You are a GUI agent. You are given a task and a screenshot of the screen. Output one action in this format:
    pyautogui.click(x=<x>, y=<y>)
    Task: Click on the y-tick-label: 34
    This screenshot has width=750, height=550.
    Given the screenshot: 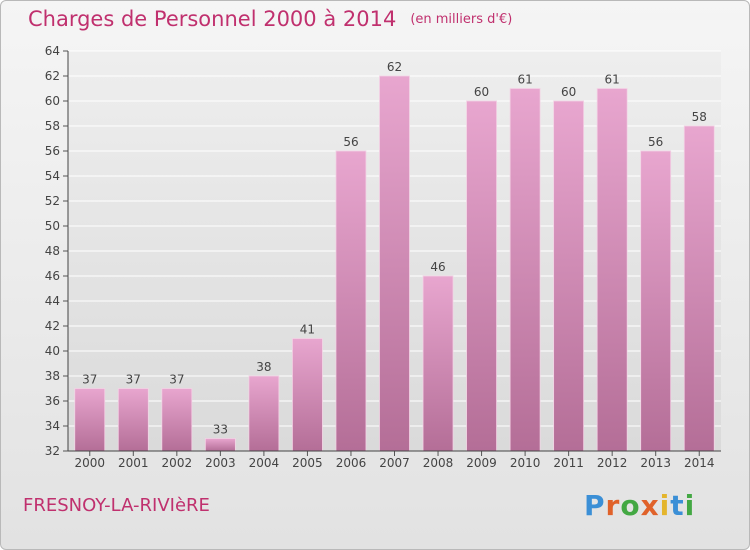 What is the action you would take?
    pyautogui.click(x=52, y=426)
    